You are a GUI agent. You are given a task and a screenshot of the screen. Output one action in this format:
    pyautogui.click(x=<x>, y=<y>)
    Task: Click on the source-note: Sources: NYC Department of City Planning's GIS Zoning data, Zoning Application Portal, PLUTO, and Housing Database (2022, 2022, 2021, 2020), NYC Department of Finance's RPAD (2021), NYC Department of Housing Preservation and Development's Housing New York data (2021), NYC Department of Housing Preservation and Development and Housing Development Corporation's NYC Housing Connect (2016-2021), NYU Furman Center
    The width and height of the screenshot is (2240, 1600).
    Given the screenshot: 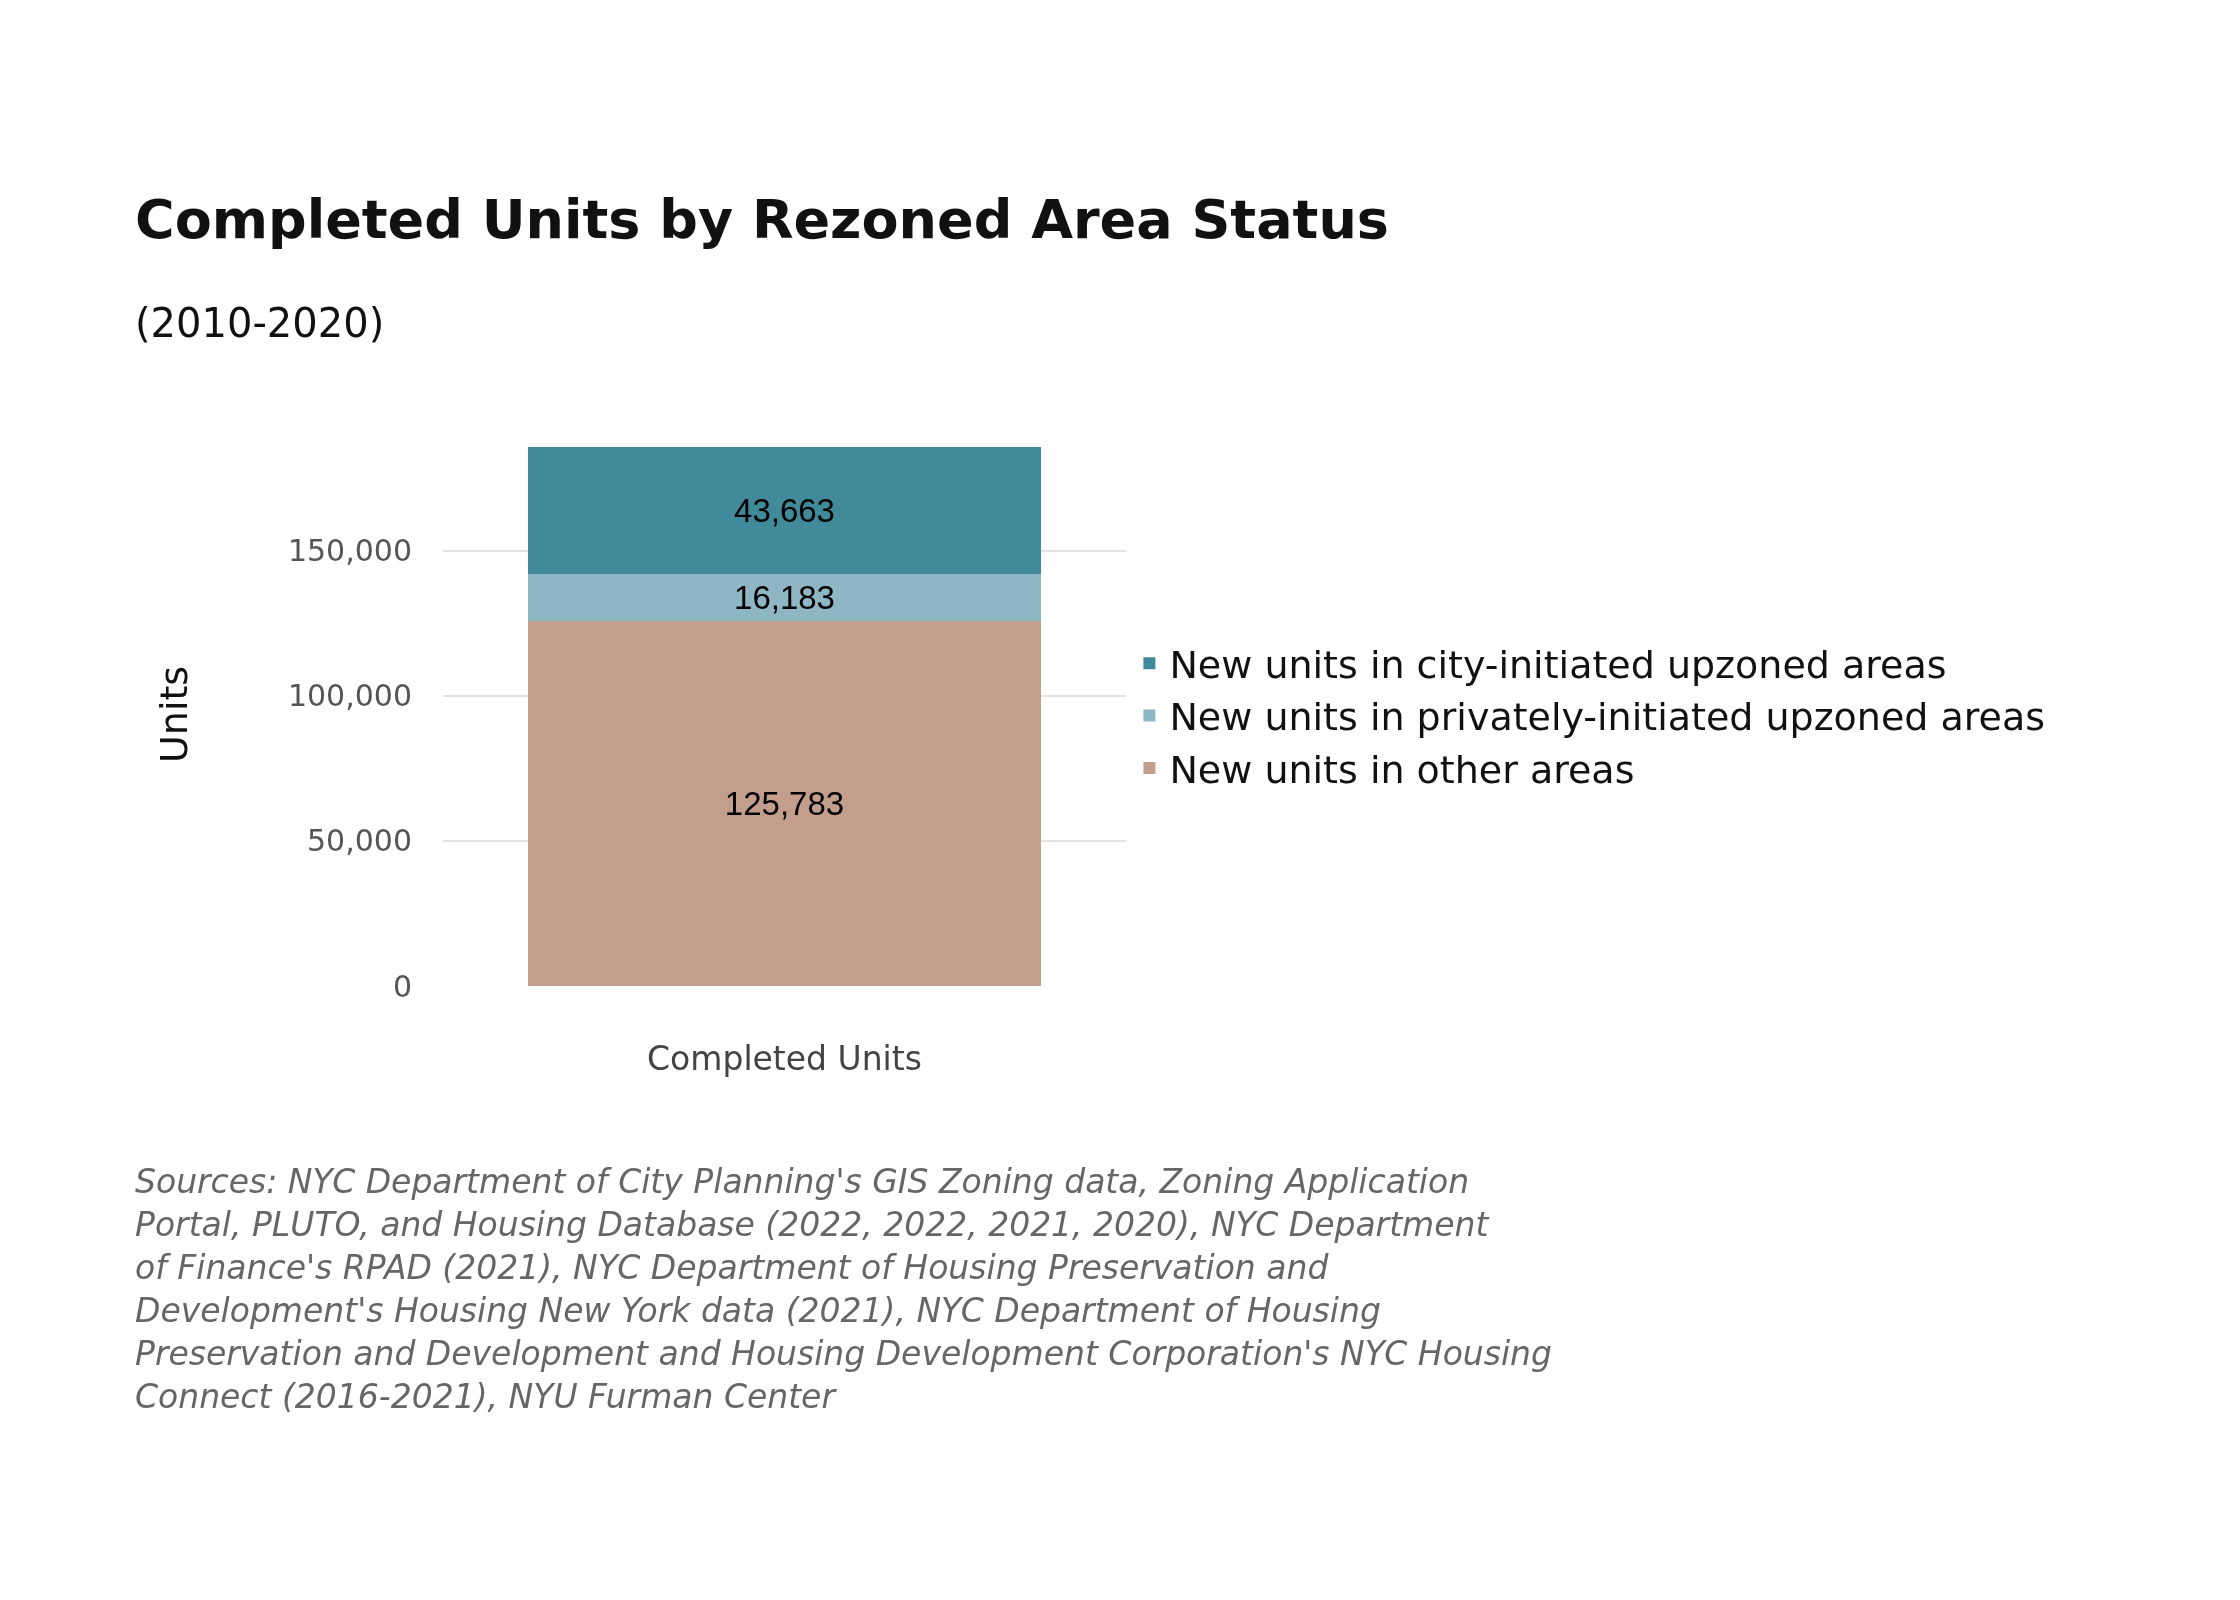 What is the action you would take?
    pyautogui.click(x=843, y=1289)
    